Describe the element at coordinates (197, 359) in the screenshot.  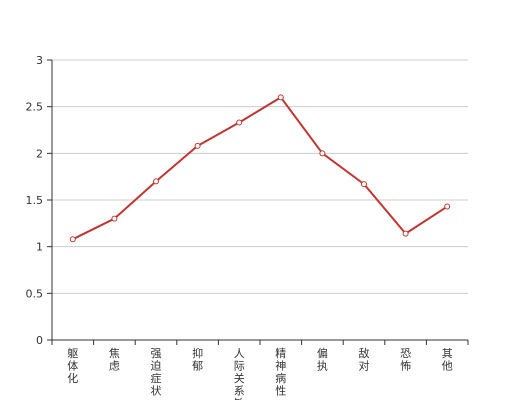
I see `x-tick-label: 抑郁` at that location.